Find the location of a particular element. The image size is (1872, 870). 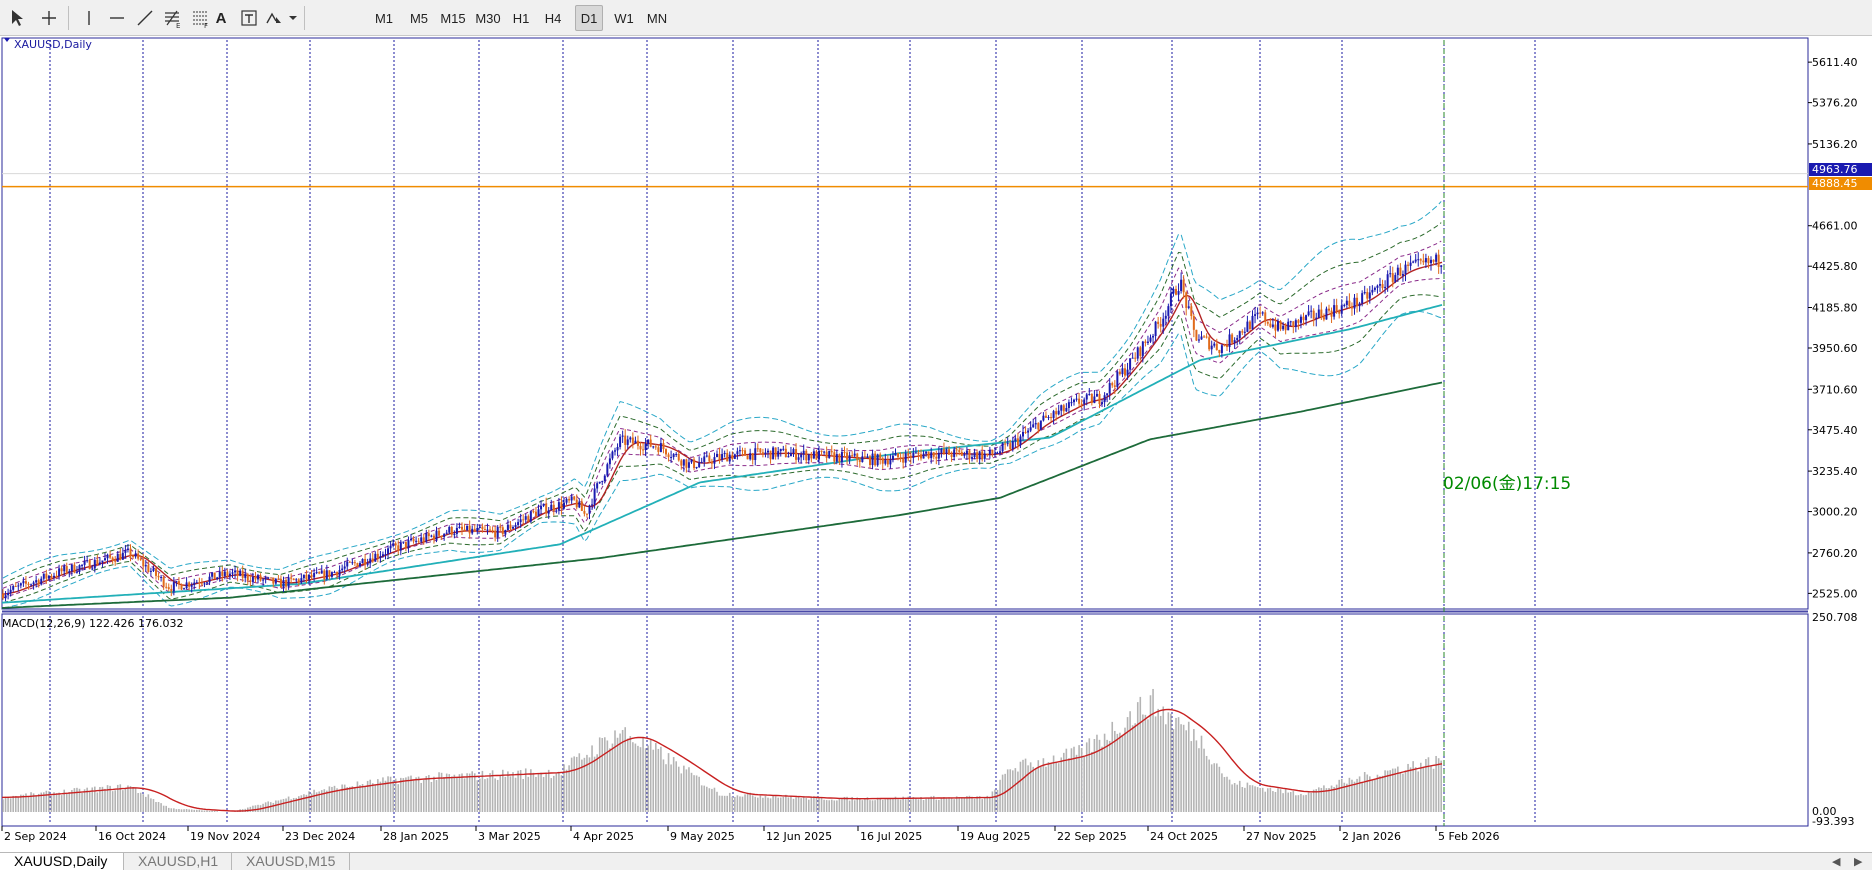

vertical-line-icon is located at coordinates (89, 18).